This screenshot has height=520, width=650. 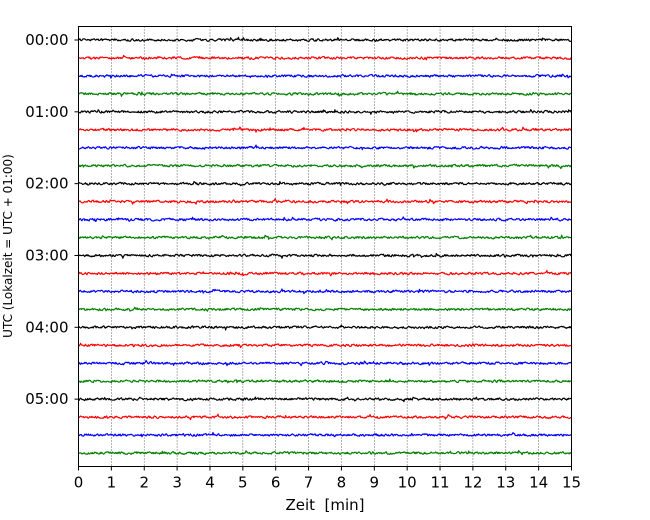 I want to click on x-tick-label-15: 15, so click(x=571, y=483).